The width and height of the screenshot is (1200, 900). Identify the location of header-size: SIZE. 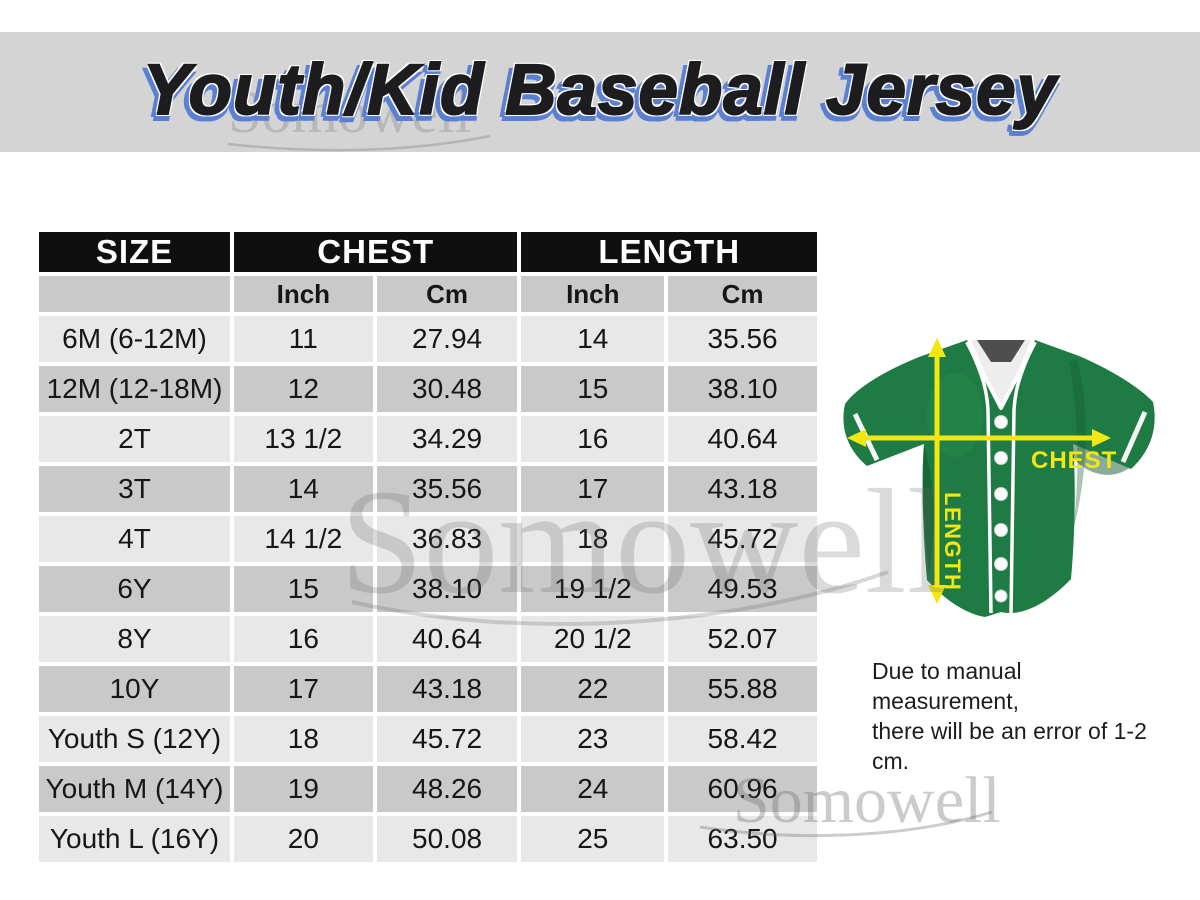
(134, 252).